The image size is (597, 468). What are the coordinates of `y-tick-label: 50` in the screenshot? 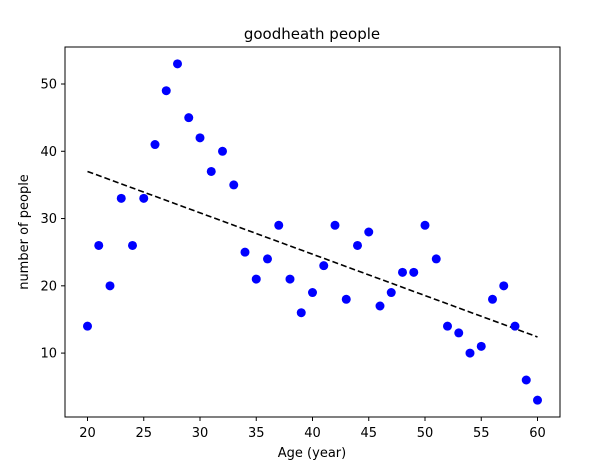 It's located at (48, 85).